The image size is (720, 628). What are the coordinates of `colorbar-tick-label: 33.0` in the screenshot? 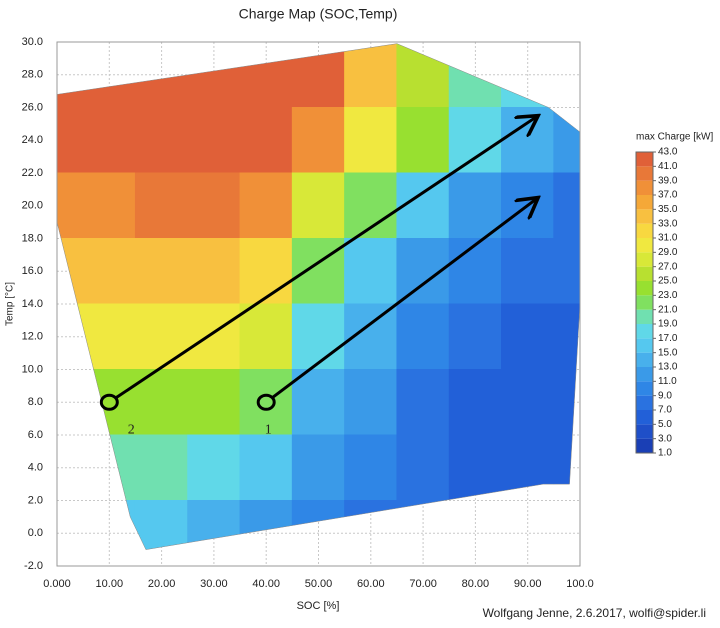 It's located at (668, 223).